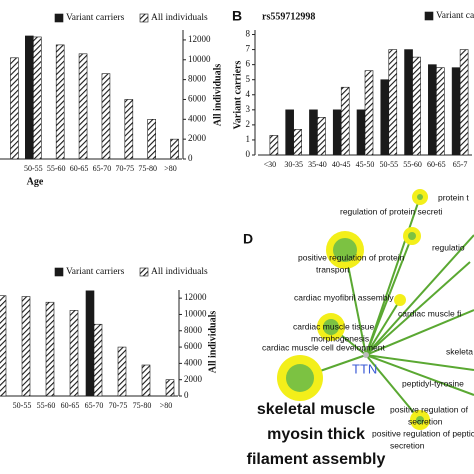  What do you see at coordinates (248, 109) in the screenshot?
I see `y-tick-label: 3` at bounding box center [248, 109].